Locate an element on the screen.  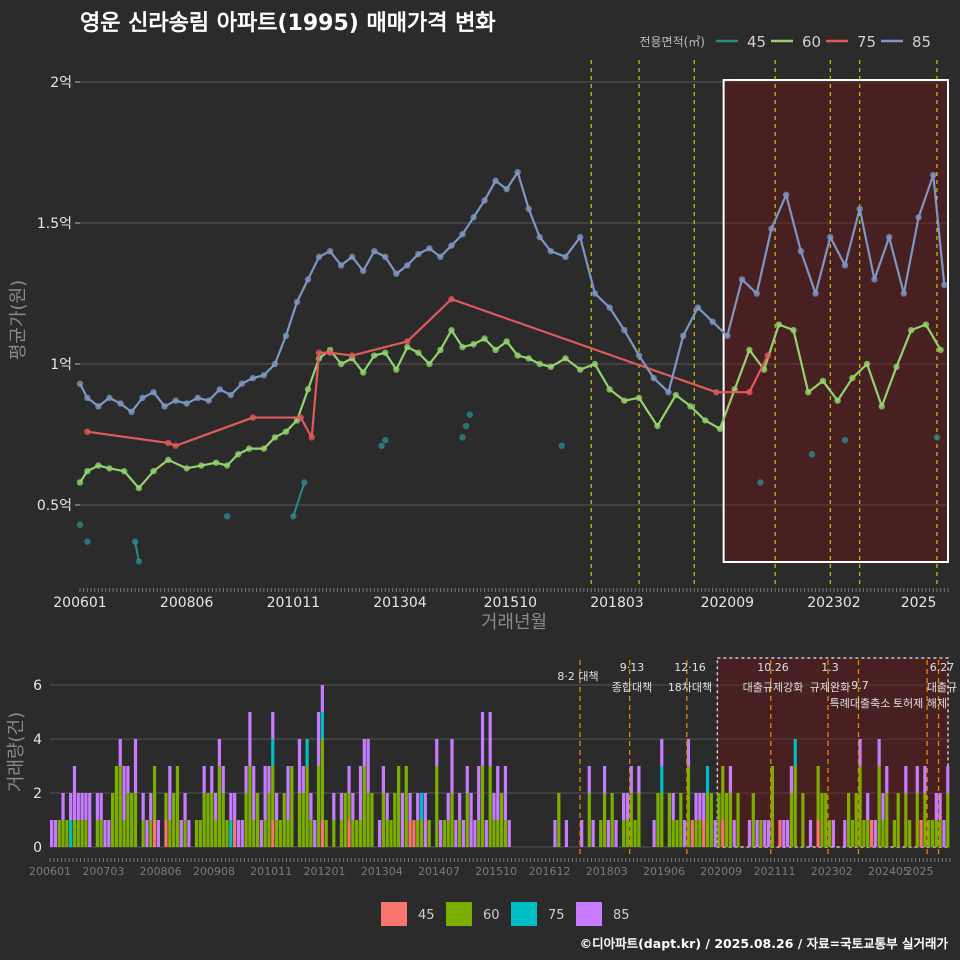
vol-x-tick-label: 201612 is located at coordinates (550, 871).